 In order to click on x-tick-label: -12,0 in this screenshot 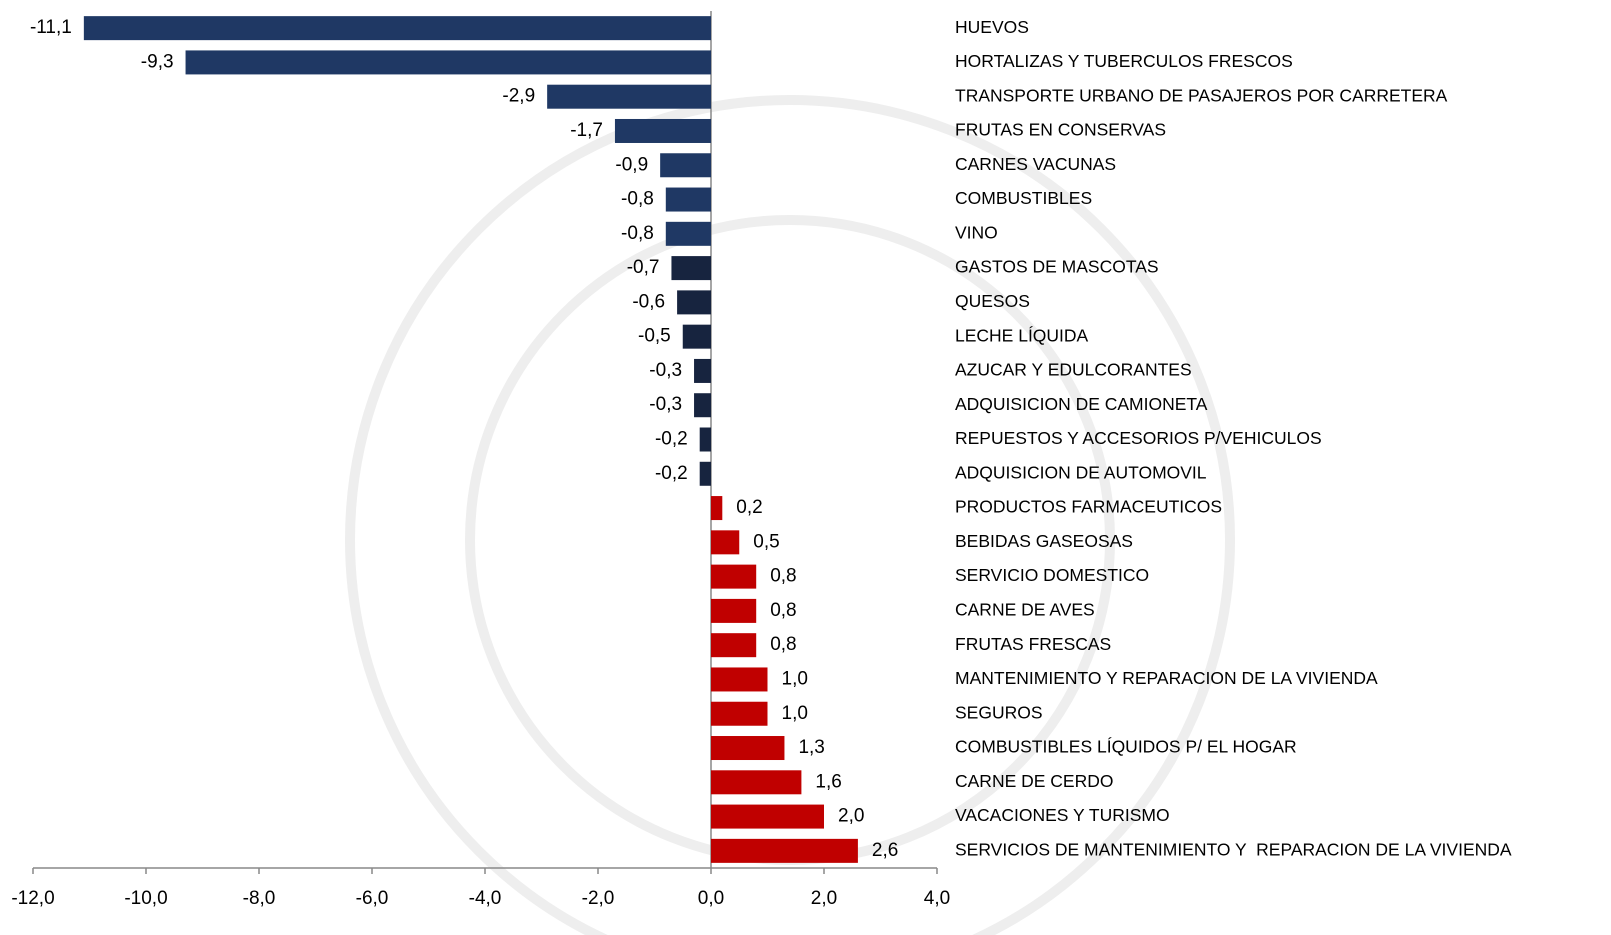, I will do `click(32, 898)`.